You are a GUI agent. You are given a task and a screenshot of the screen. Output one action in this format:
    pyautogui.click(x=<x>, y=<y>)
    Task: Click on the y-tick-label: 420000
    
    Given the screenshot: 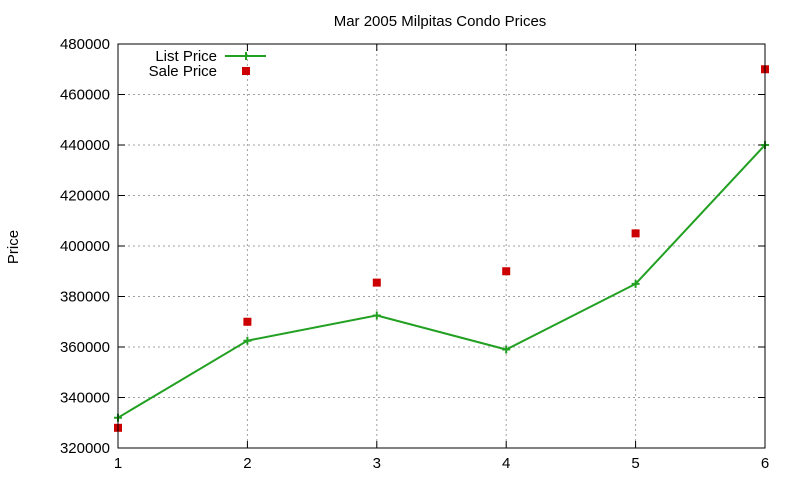 What is the action you would take?
    pyautogui.click(x=85, y=196)
    